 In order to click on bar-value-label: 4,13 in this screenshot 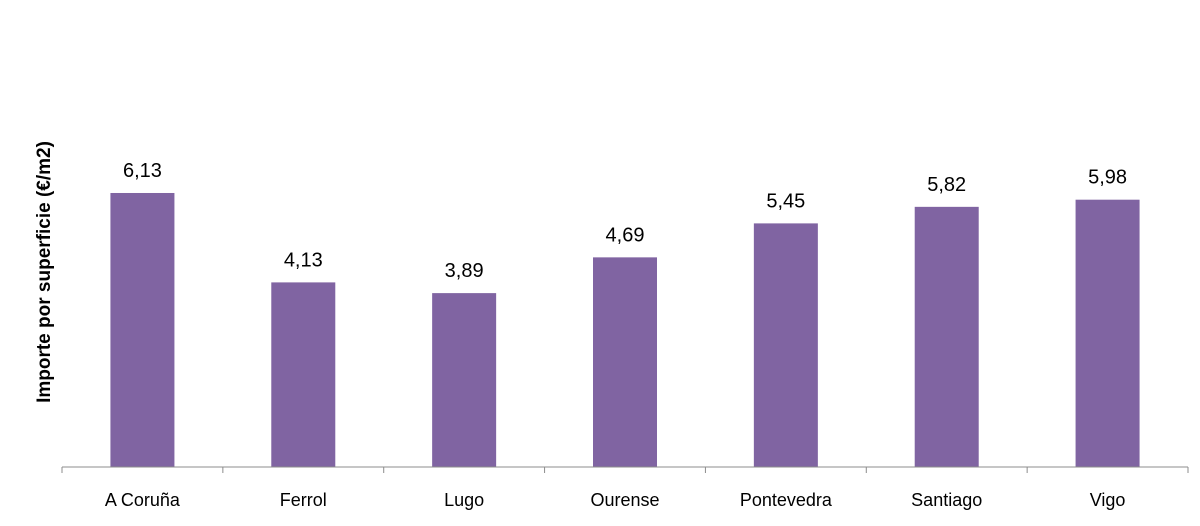, I will do `click(303, 260)`.